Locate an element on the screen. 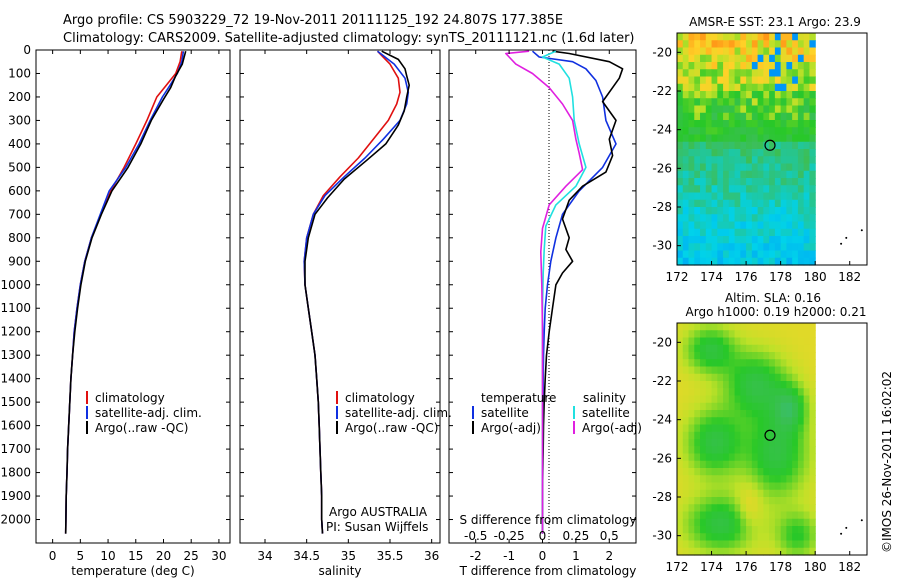 The width and height of the screenshot is (900, 580). s-diff-tick-label: 0.25 is located at coordinates (576, 536).